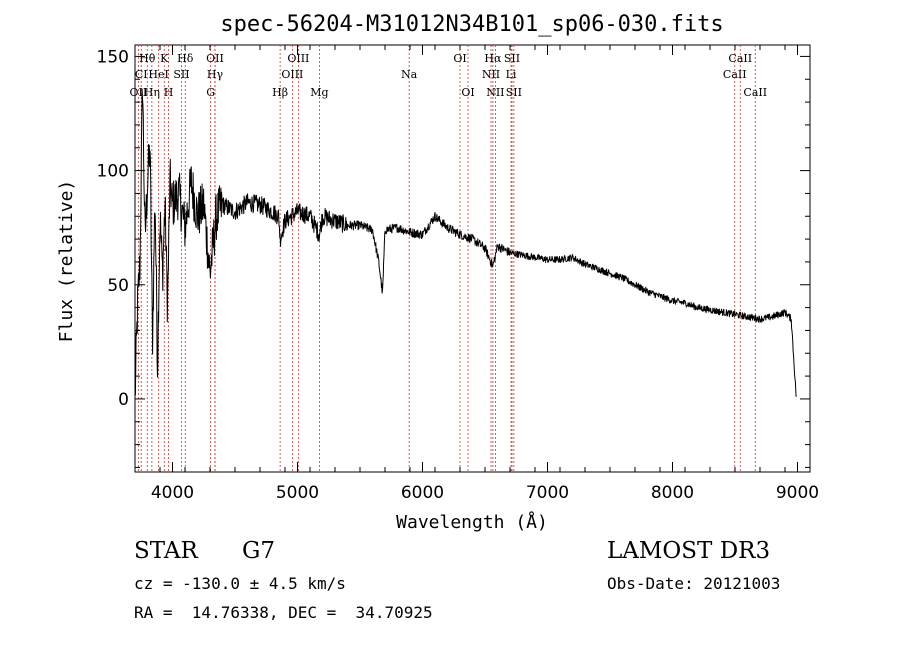 Image resolution: width=900 pixels, height=649 pixels. Describe the element at coordinates (113, 57) in the screenshot. I see `y-tick-label: 150` at that location.